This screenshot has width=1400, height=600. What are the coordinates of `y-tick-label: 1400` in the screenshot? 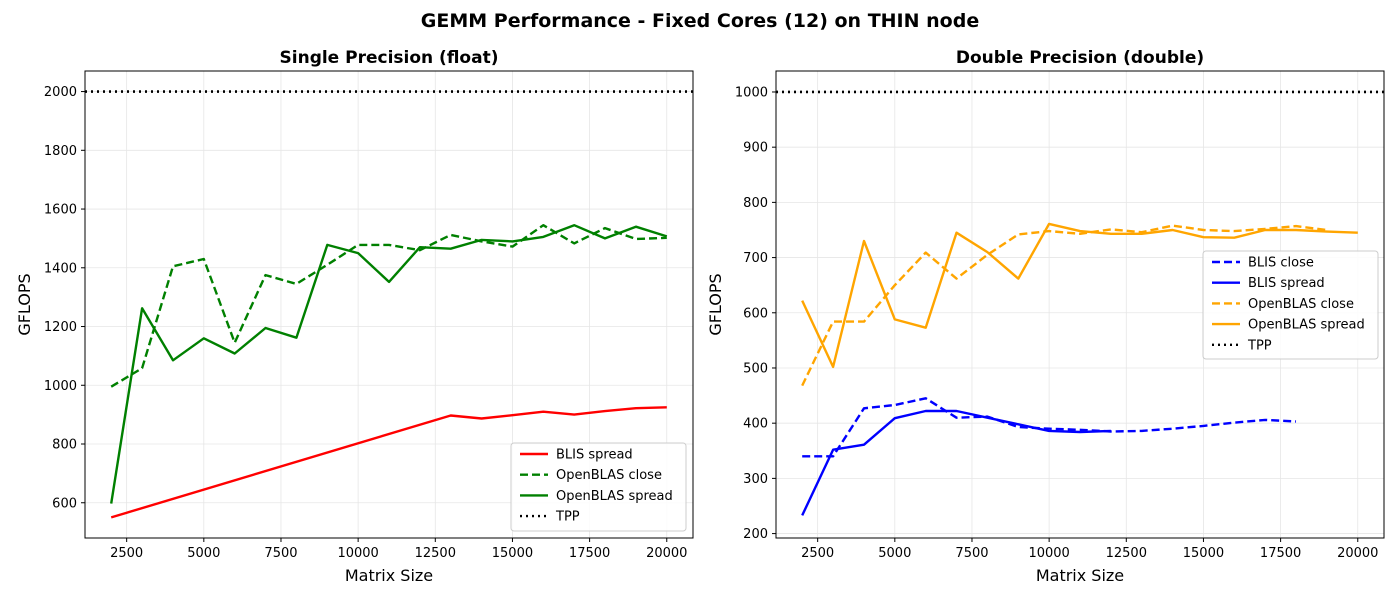 It's located at (60, 268).